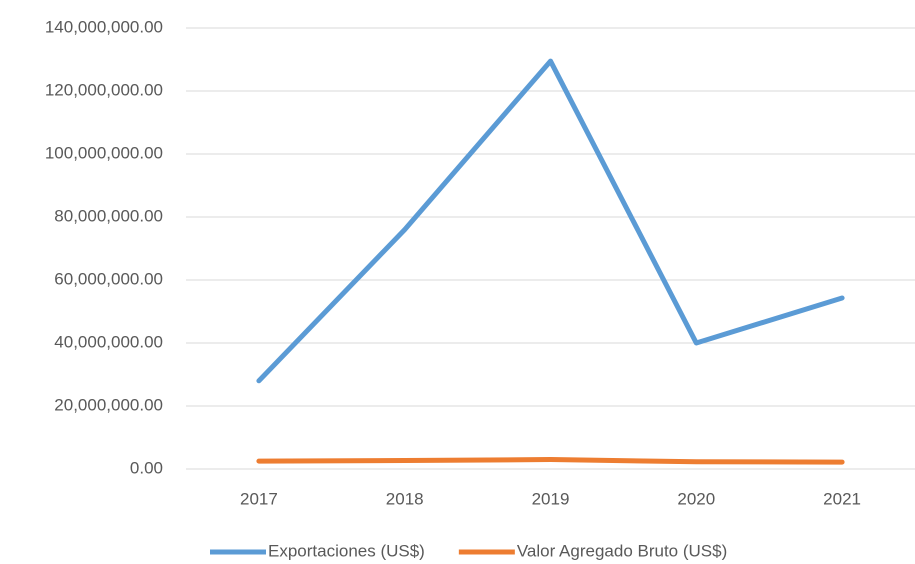 This screenshot has width=915, height=564. What do you see at coordinates (108, 404) in the screenshot?
I see `y-tick-label: 20,000,000.00` at bounding box center [108, 404].